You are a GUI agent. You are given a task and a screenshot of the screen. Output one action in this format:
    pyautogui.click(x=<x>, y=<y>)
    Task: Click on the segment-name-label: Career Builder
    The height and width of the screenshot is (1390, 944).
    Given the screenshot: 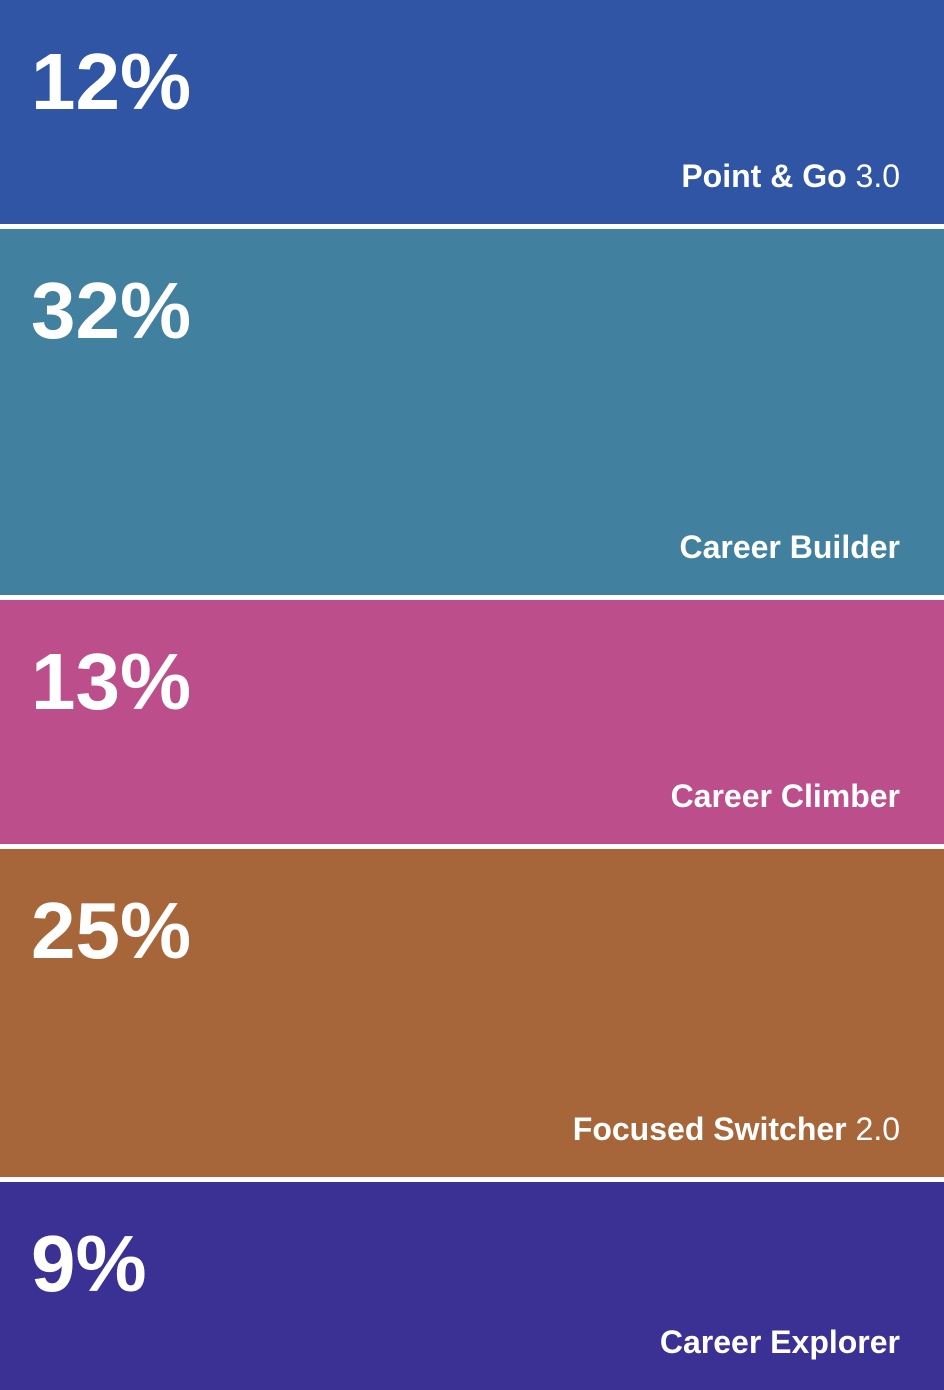 What is the action you would take?
    pyautogui.click(x=789, y=547)
    